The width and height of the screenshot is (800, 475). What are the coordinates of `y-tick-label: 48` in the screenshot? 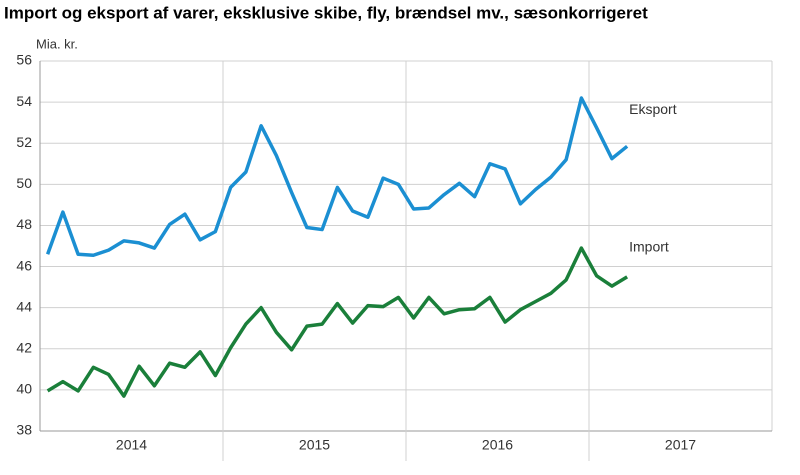 It's located at (24, 224).